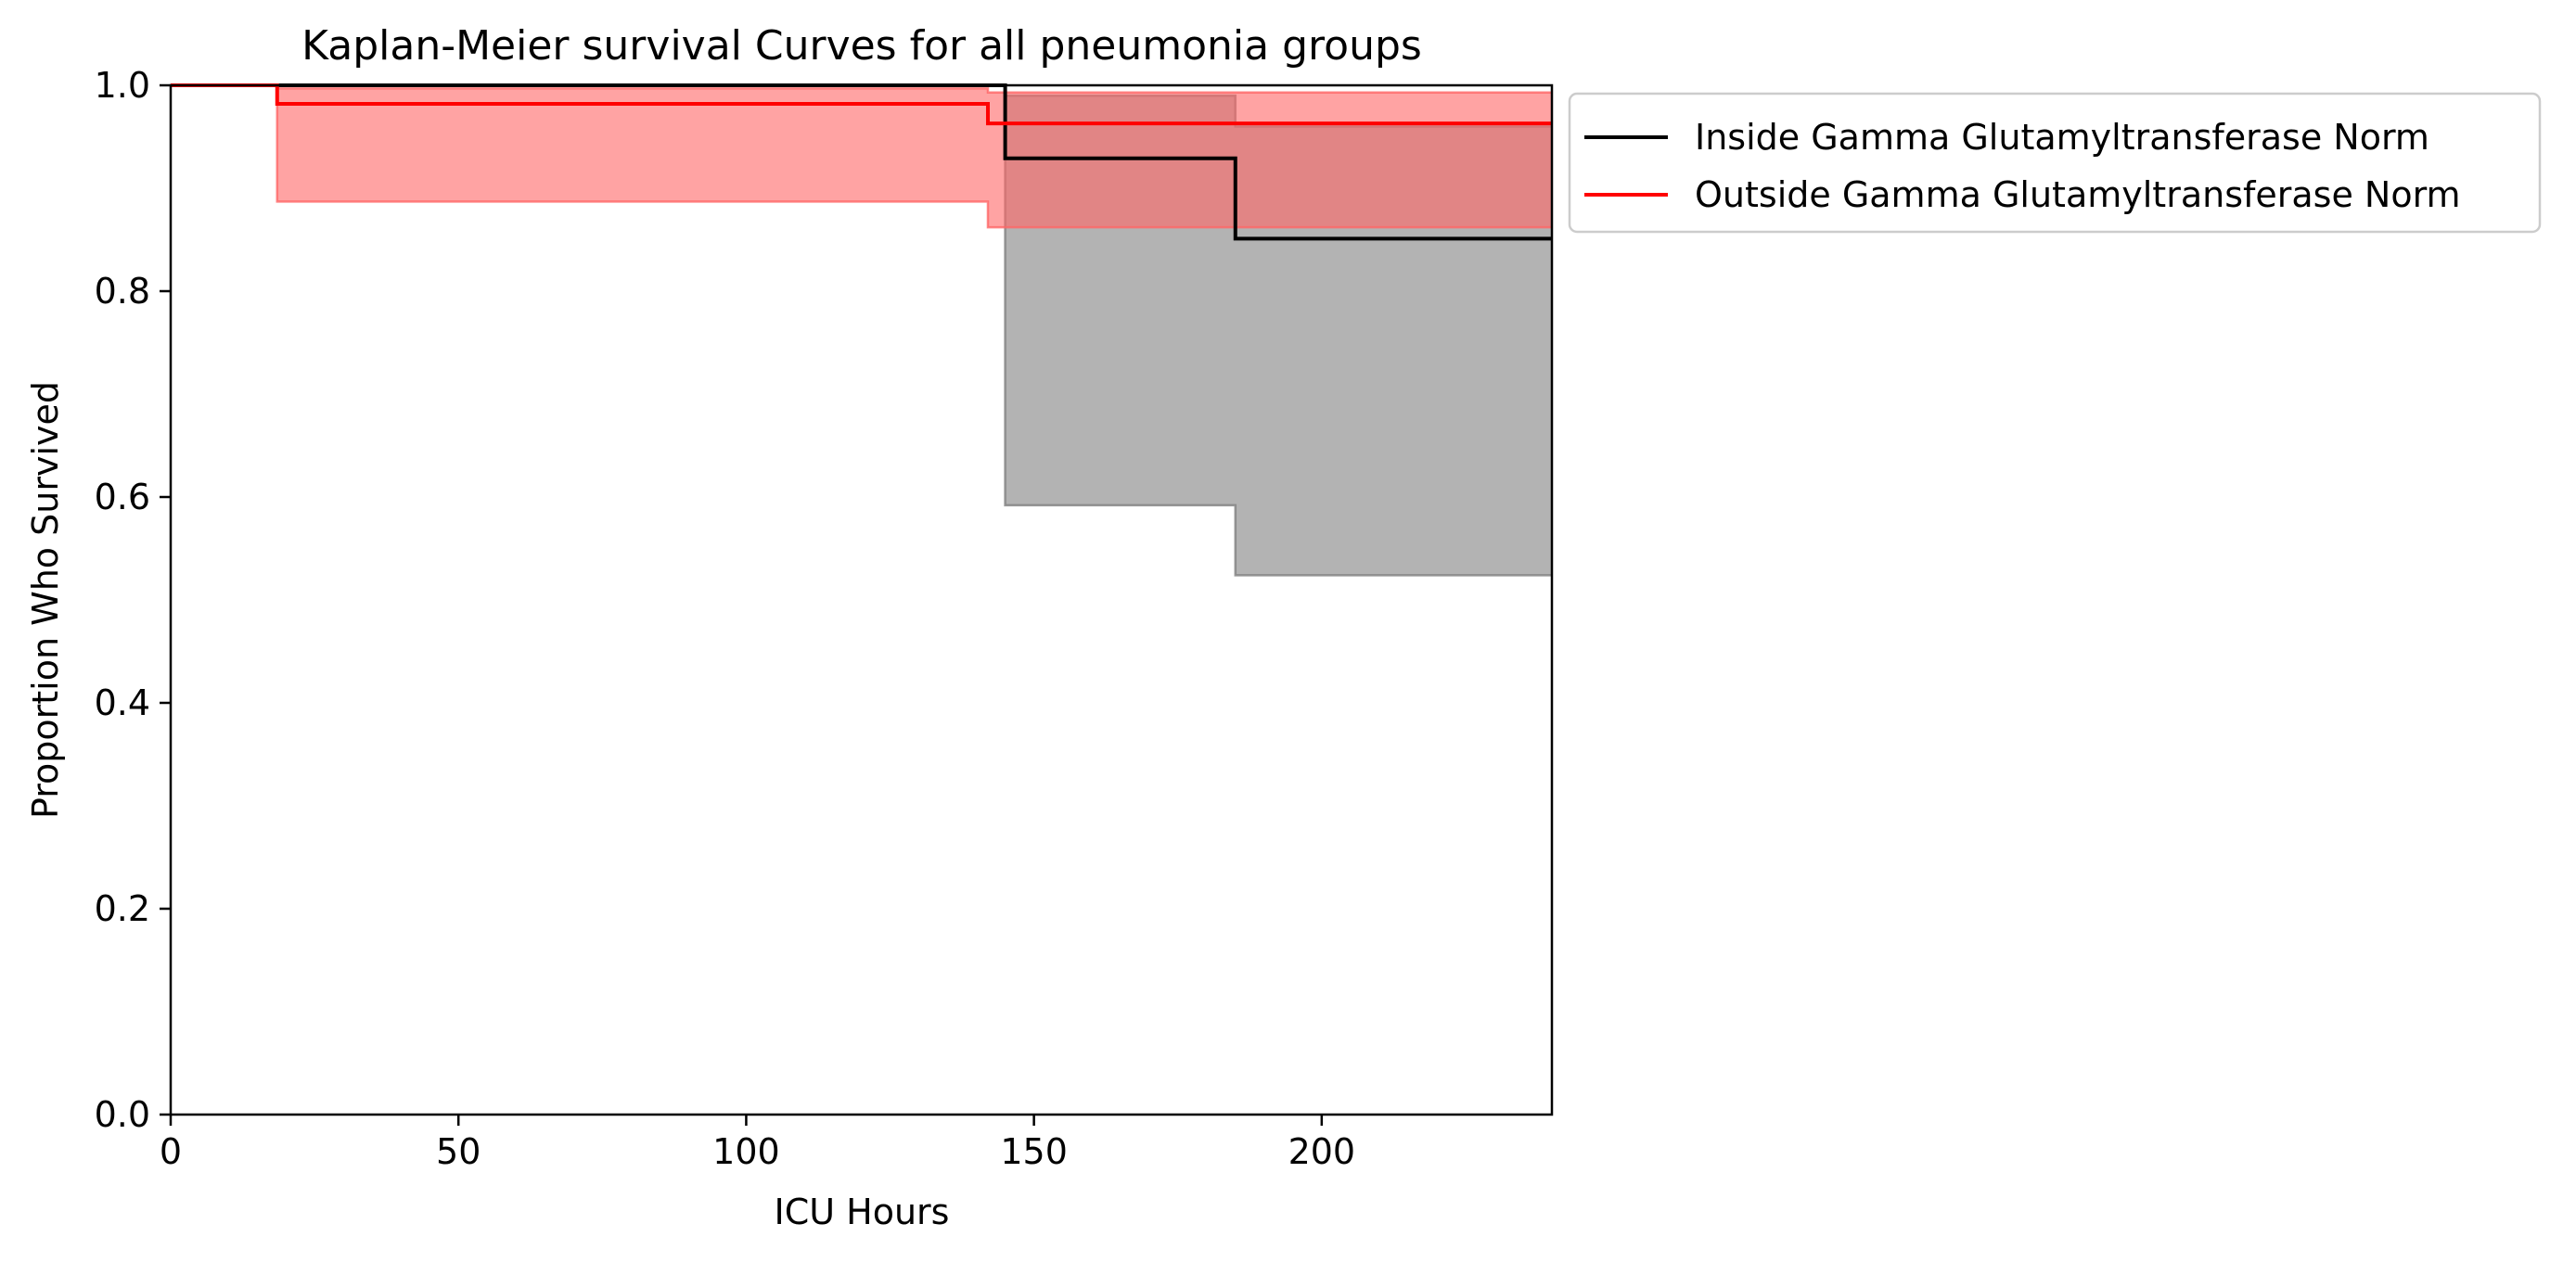 Image resolution: width=2576 pixels, height=1262 pixels. Describe the element at coordinates (746, 1151) in the screenshot. I see `x-tick-label: 100` at that location.